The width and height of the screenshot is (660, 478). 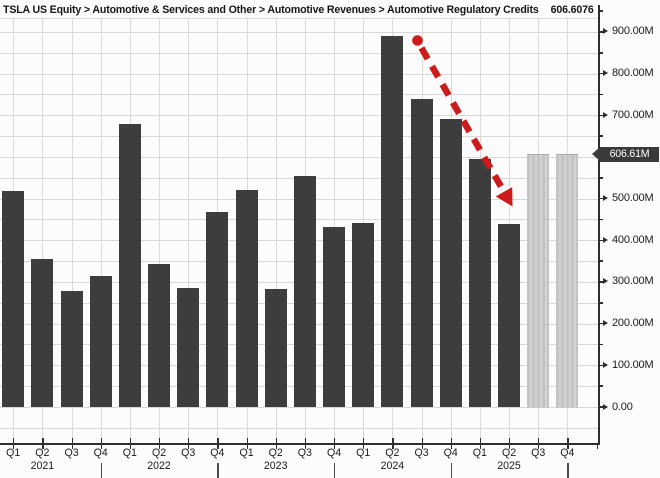 I want to click on x-tick-label-q2-2023: Q2, so click(x=275, y=452).